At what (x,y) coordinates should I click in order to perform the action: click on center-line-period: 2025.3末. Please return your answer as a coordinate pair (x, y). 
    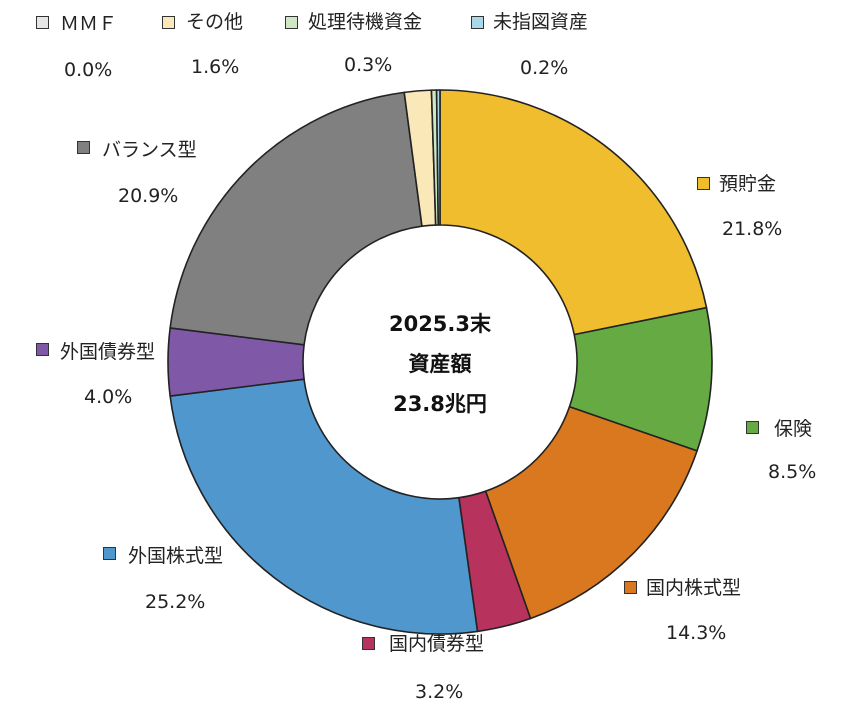
    Looking at the image, I should click on (440, 324).